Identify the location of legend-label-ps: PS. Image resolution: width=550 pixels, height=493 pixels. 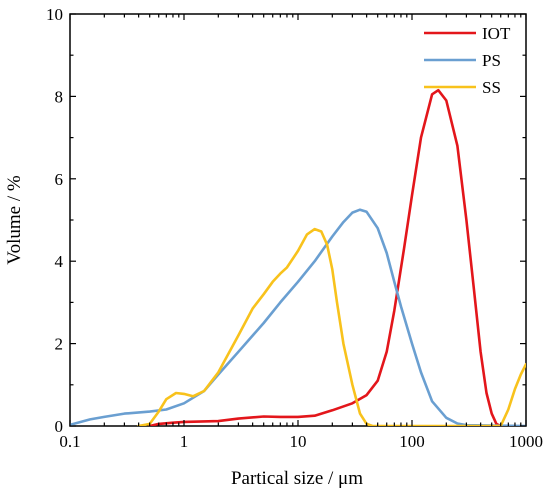
(491, 60).